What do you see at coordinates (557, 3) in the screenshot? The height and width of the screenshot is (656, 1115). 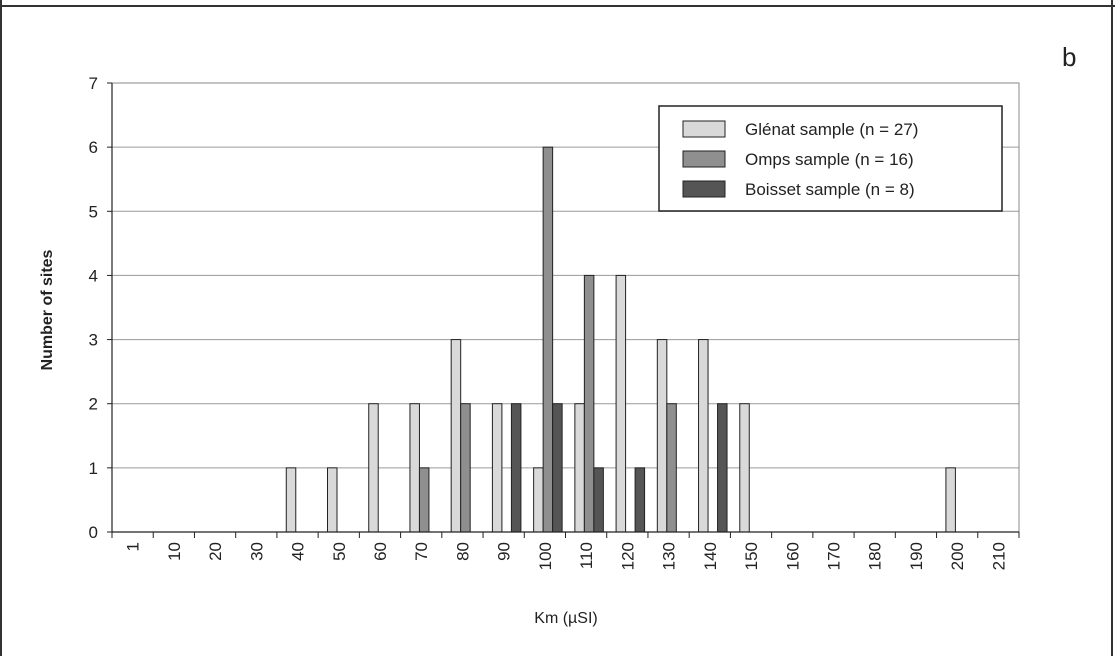 I see `top-border` at bounding box center [557, 3].